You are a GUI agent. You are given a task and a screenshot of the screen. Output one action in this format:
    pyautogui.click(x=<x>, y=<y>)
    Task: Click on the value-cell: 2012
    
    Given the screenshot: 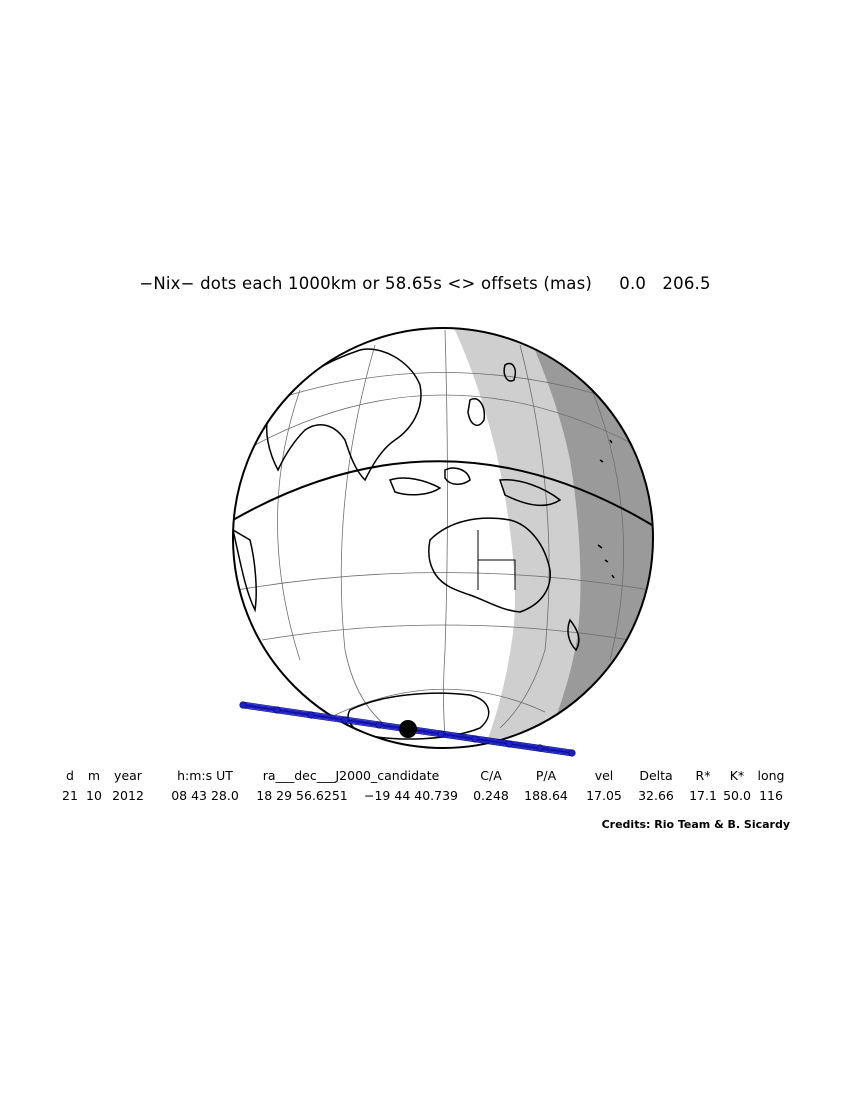 What is the action you would take?
    pyautogui.click(x=128, y=795)
    